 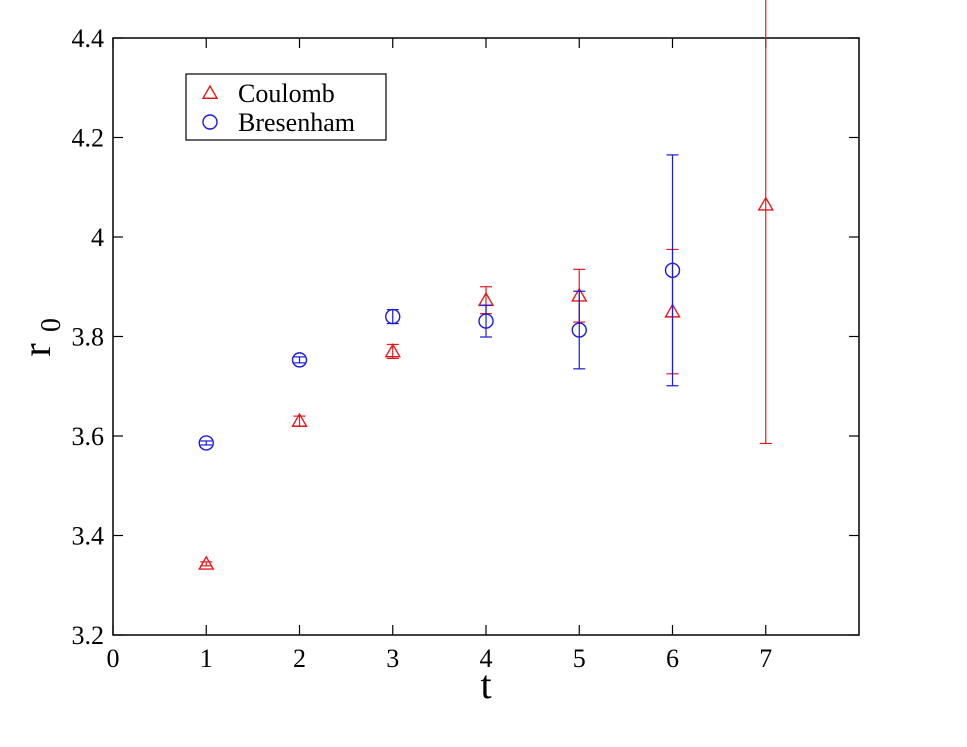 I want to click on y-axis-label-main: r, so click(x=36, y=349).